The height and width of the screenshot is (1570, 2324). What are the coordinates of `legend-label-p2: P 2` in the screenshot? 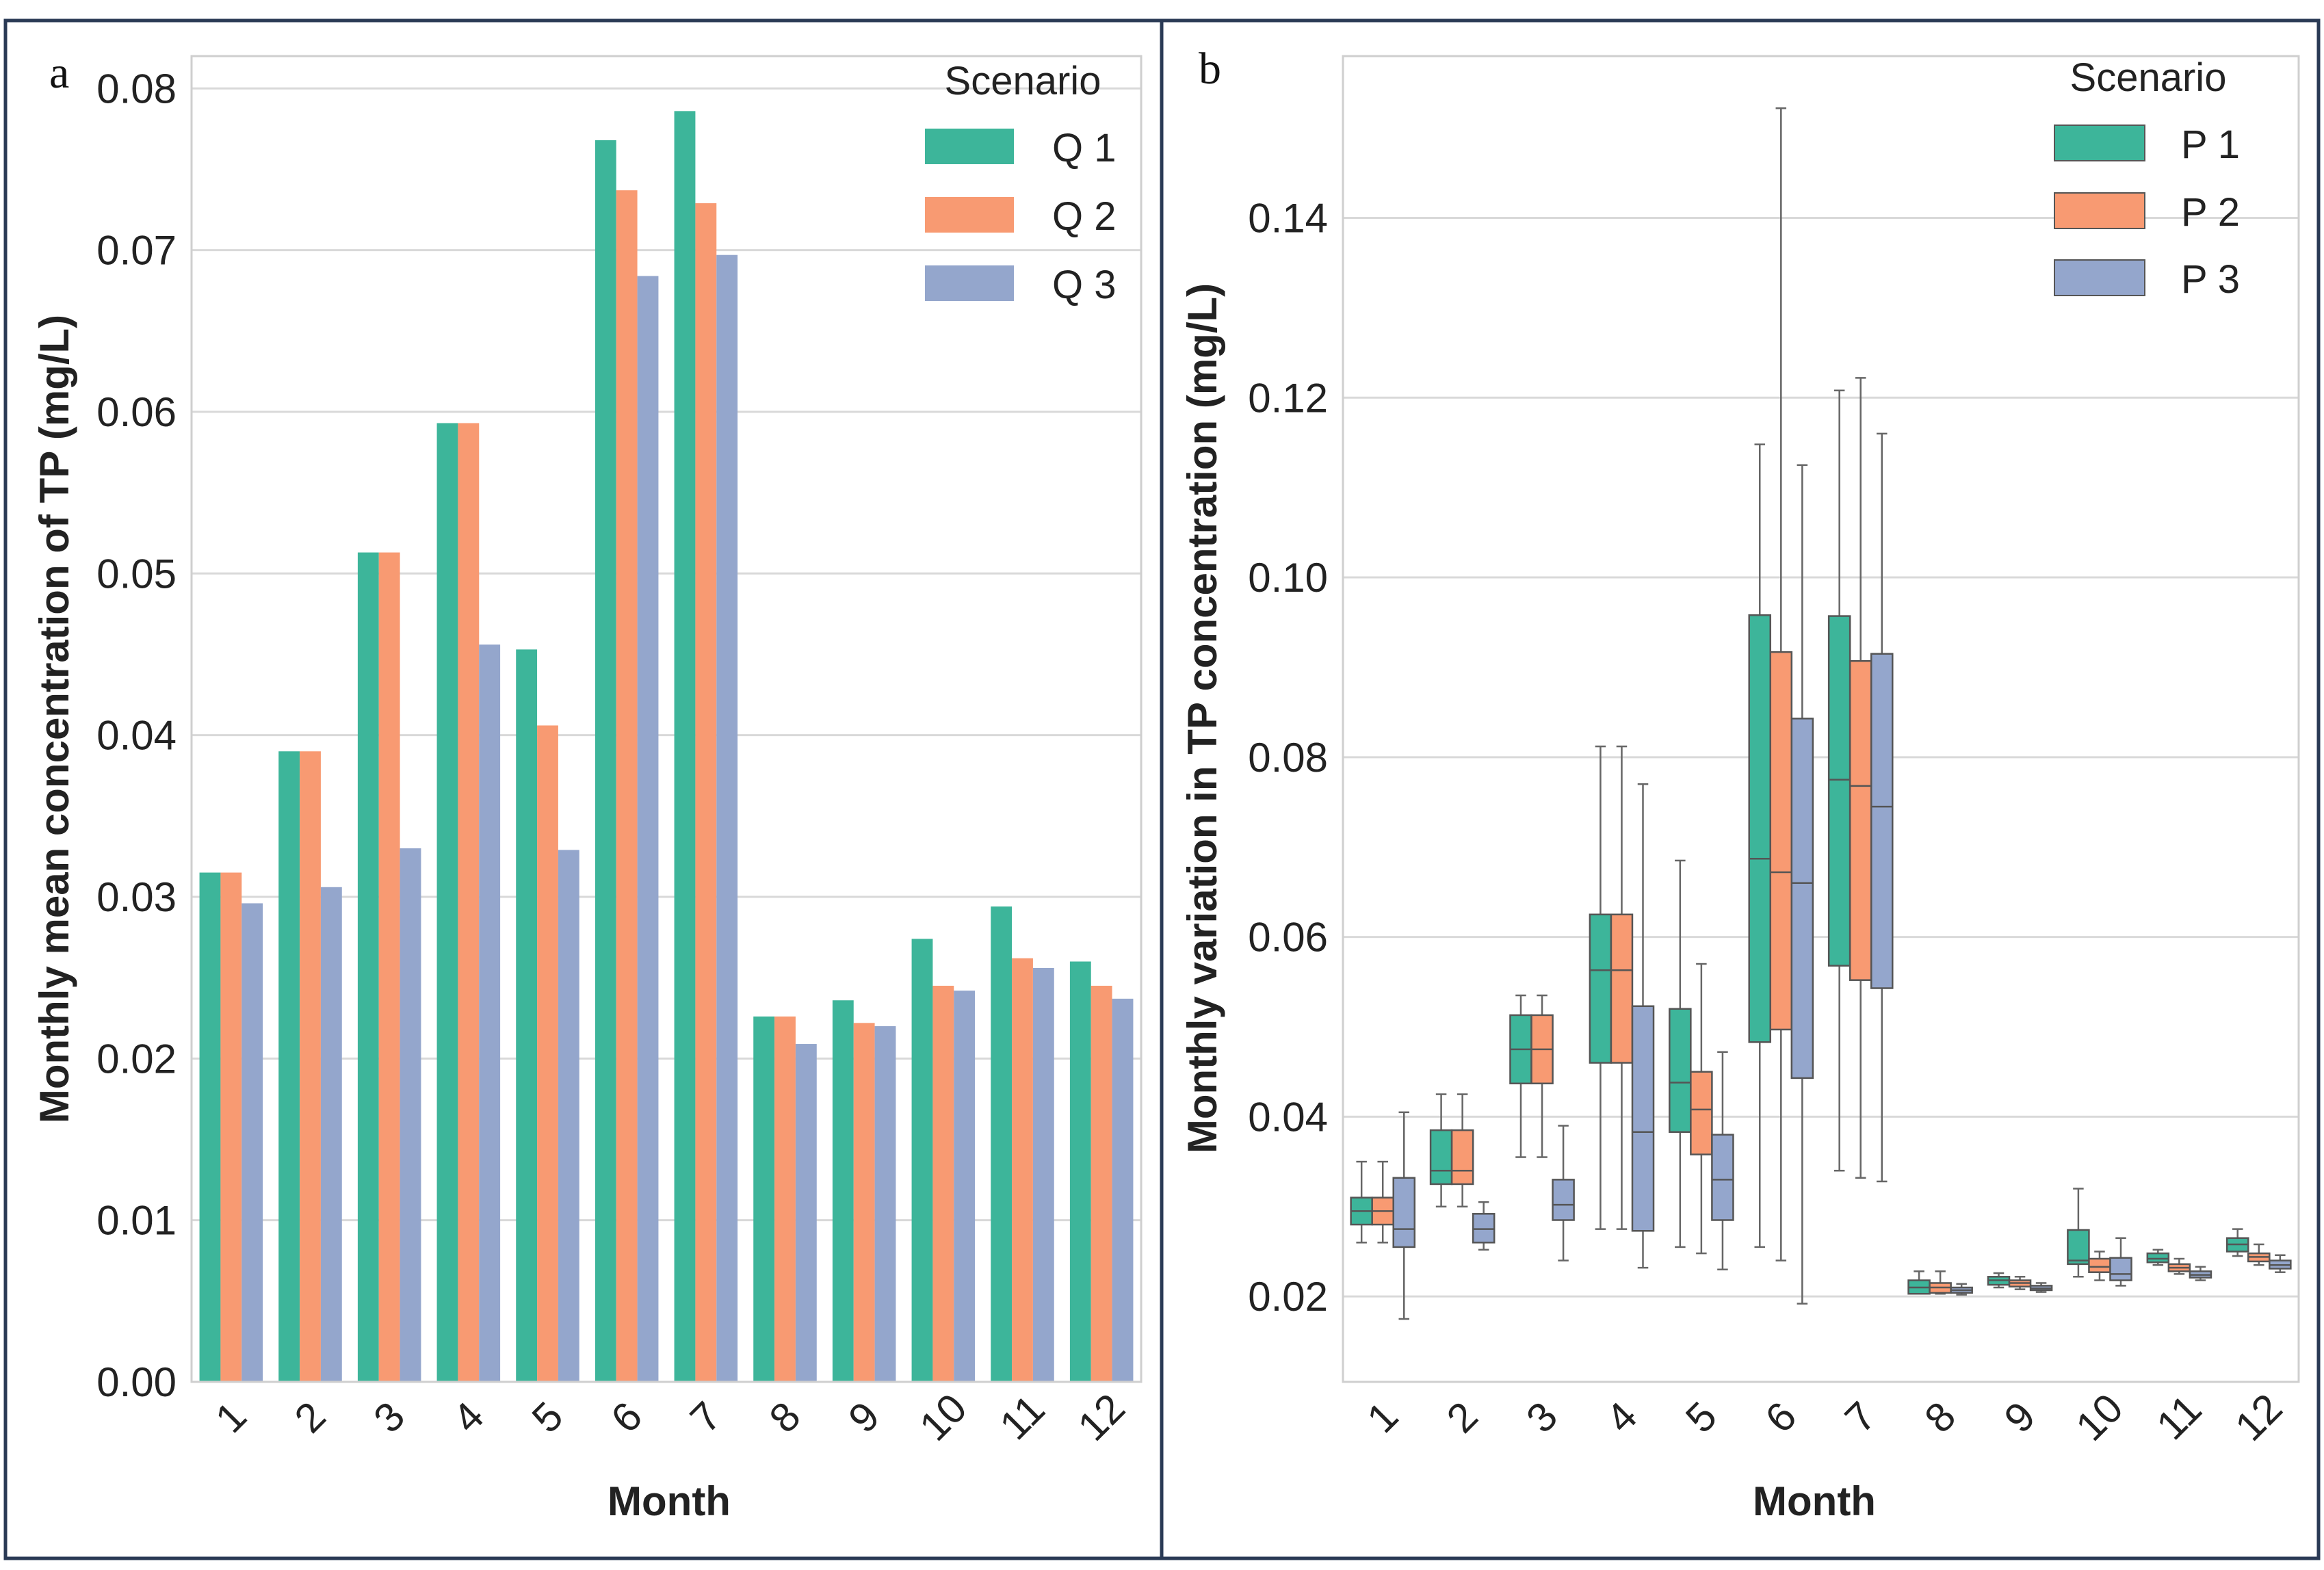 It's located at (2210, 212).